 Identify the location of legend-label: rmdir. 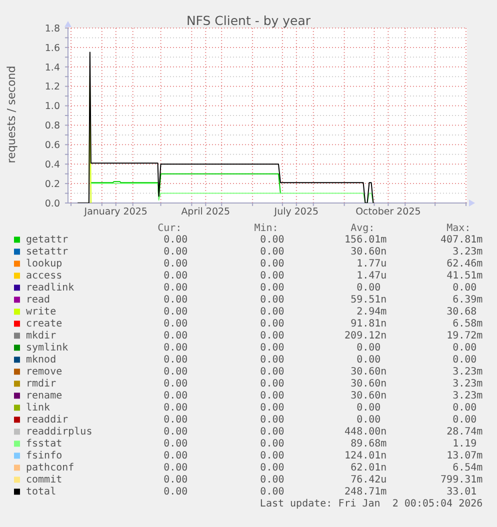
(41, 384).